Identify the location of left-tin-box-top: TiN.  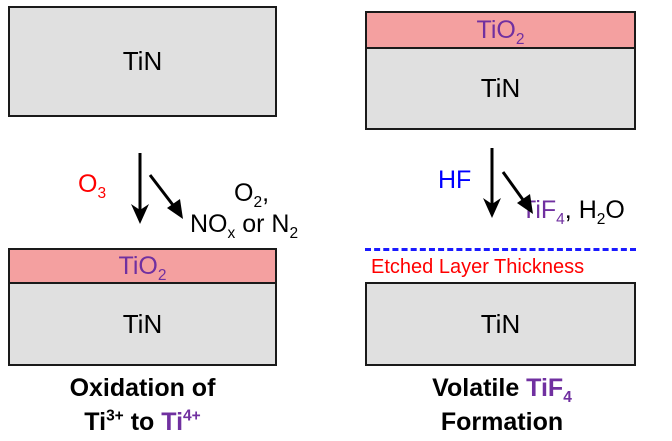
(142, 61).